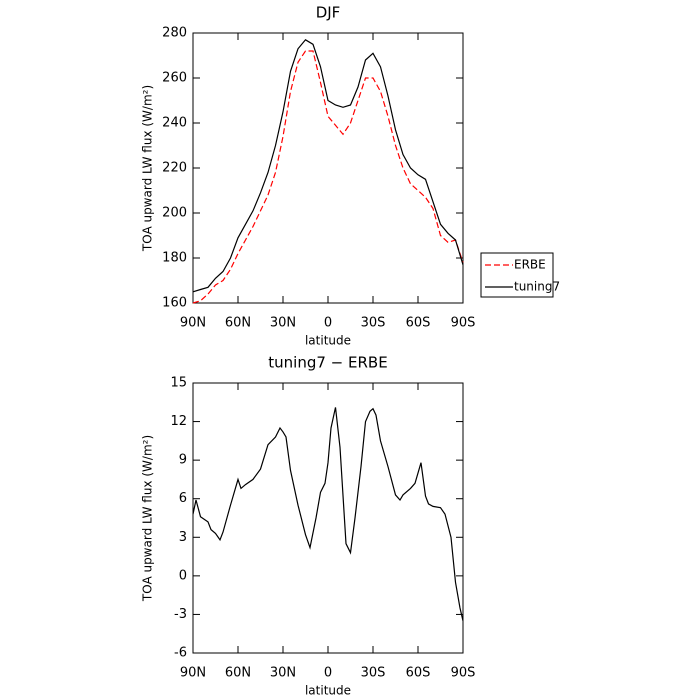 This screenshot has height=700, width=700. I want to click on legend-label: ERBE, so click(530, 265).